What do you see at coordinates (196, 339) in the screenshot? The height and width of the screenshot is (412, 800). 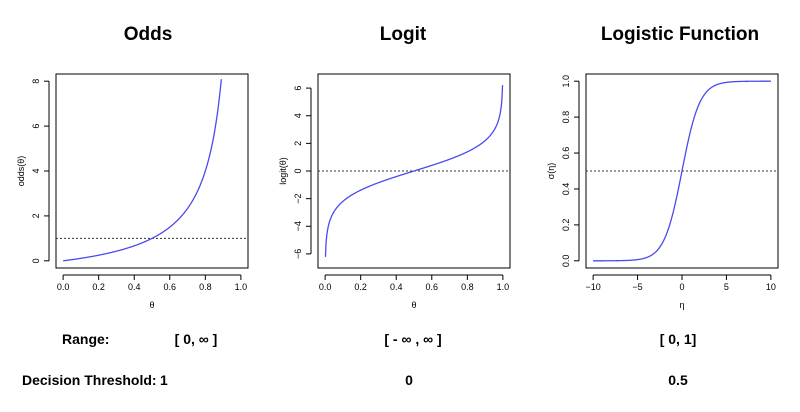 I see `range-odds-text: [ 0, ∞ ]` at bounding box center [196, 339].